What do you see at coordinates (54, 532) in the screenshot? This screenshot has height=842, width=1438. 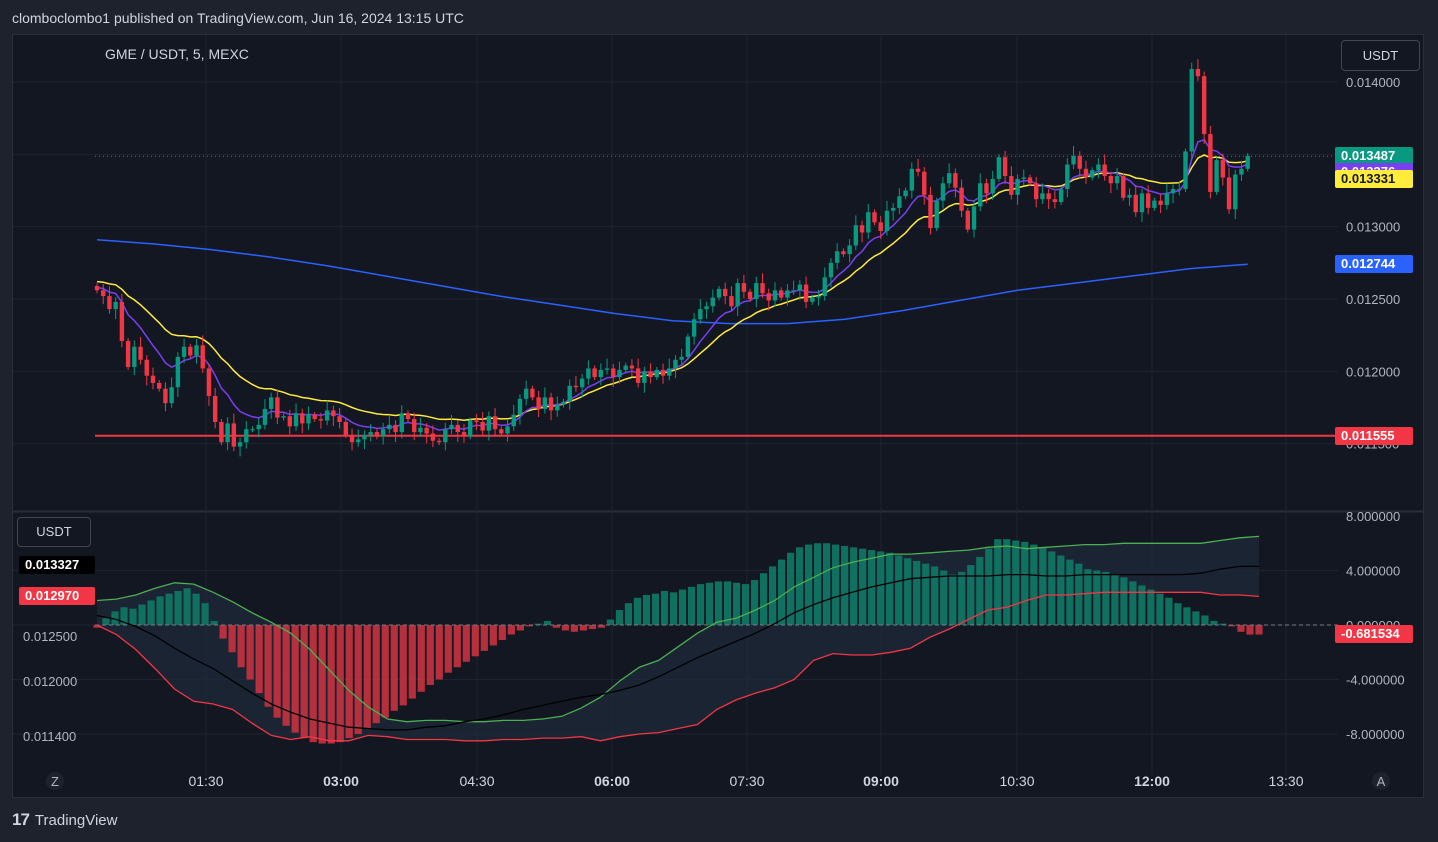 I see `unit-button-indicator: USDT` at bounding box center [54, 532].